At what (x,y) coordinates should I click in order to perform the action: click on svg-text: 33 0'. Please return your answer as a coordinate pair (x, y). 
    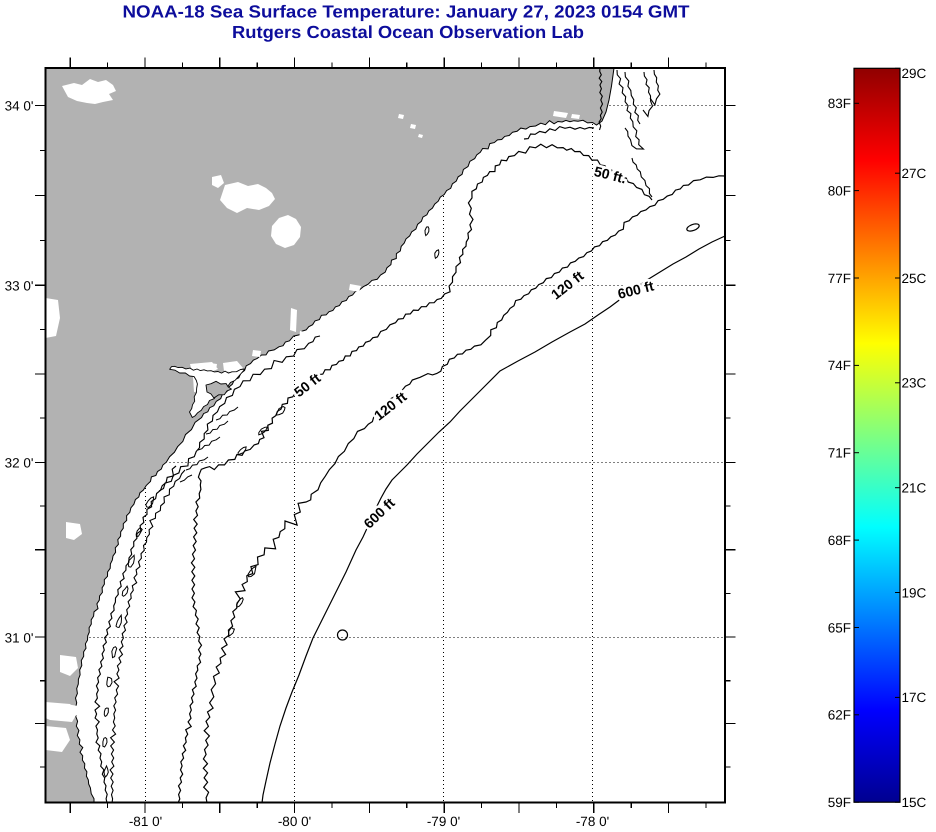
    Looking at the image, I should click on (19, 285).